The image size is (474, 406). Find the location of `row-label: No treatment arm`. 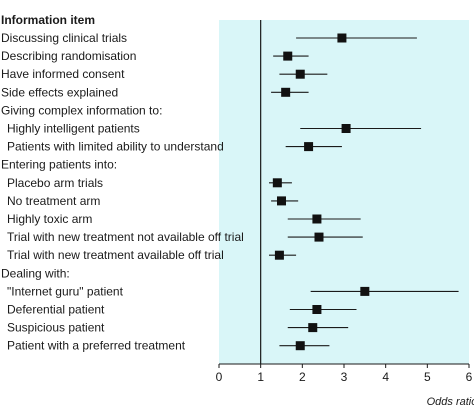

row-label: No treatment arm is located at coordinates (53, 201).